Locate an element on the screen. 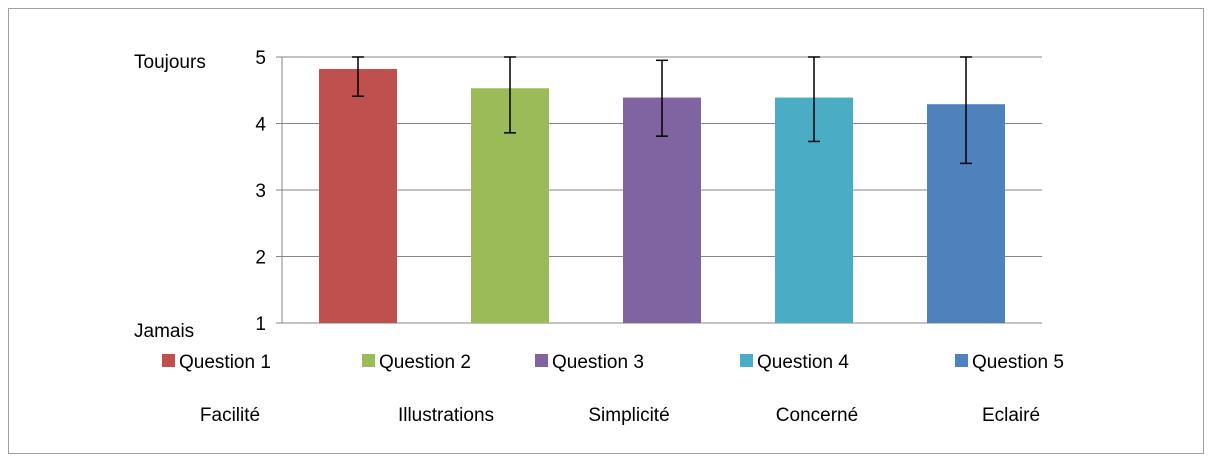  legend-label-5: Question 5 is located at coordinates (1018, 362).